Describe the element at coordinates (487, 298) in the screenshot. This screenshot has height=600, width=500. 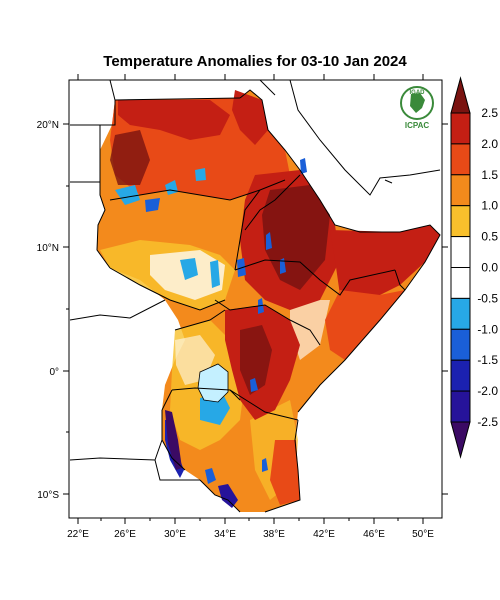
I see `colorbar-label: -0.5` at that location.